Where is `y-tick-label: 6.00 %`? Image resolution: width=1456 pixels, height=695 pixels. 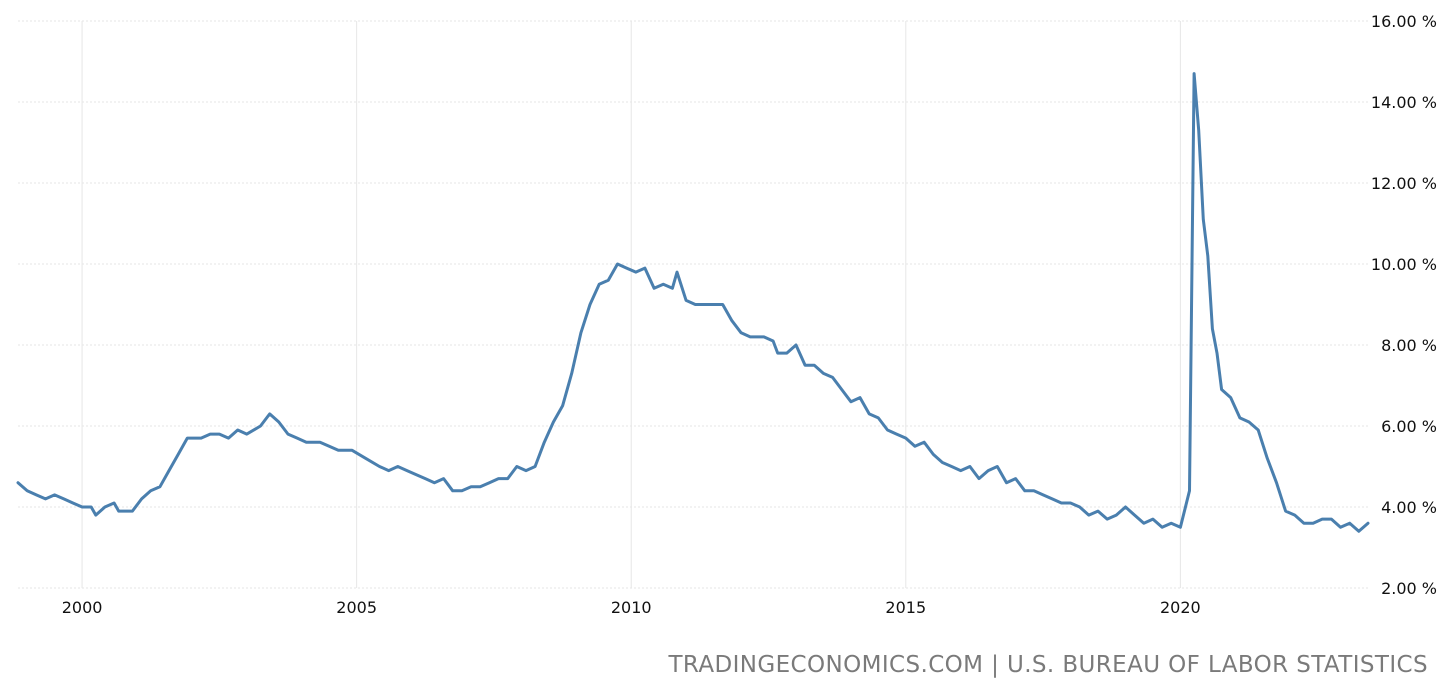 y-tick-label: 6.00 % is located at coordinates (1409, 426).